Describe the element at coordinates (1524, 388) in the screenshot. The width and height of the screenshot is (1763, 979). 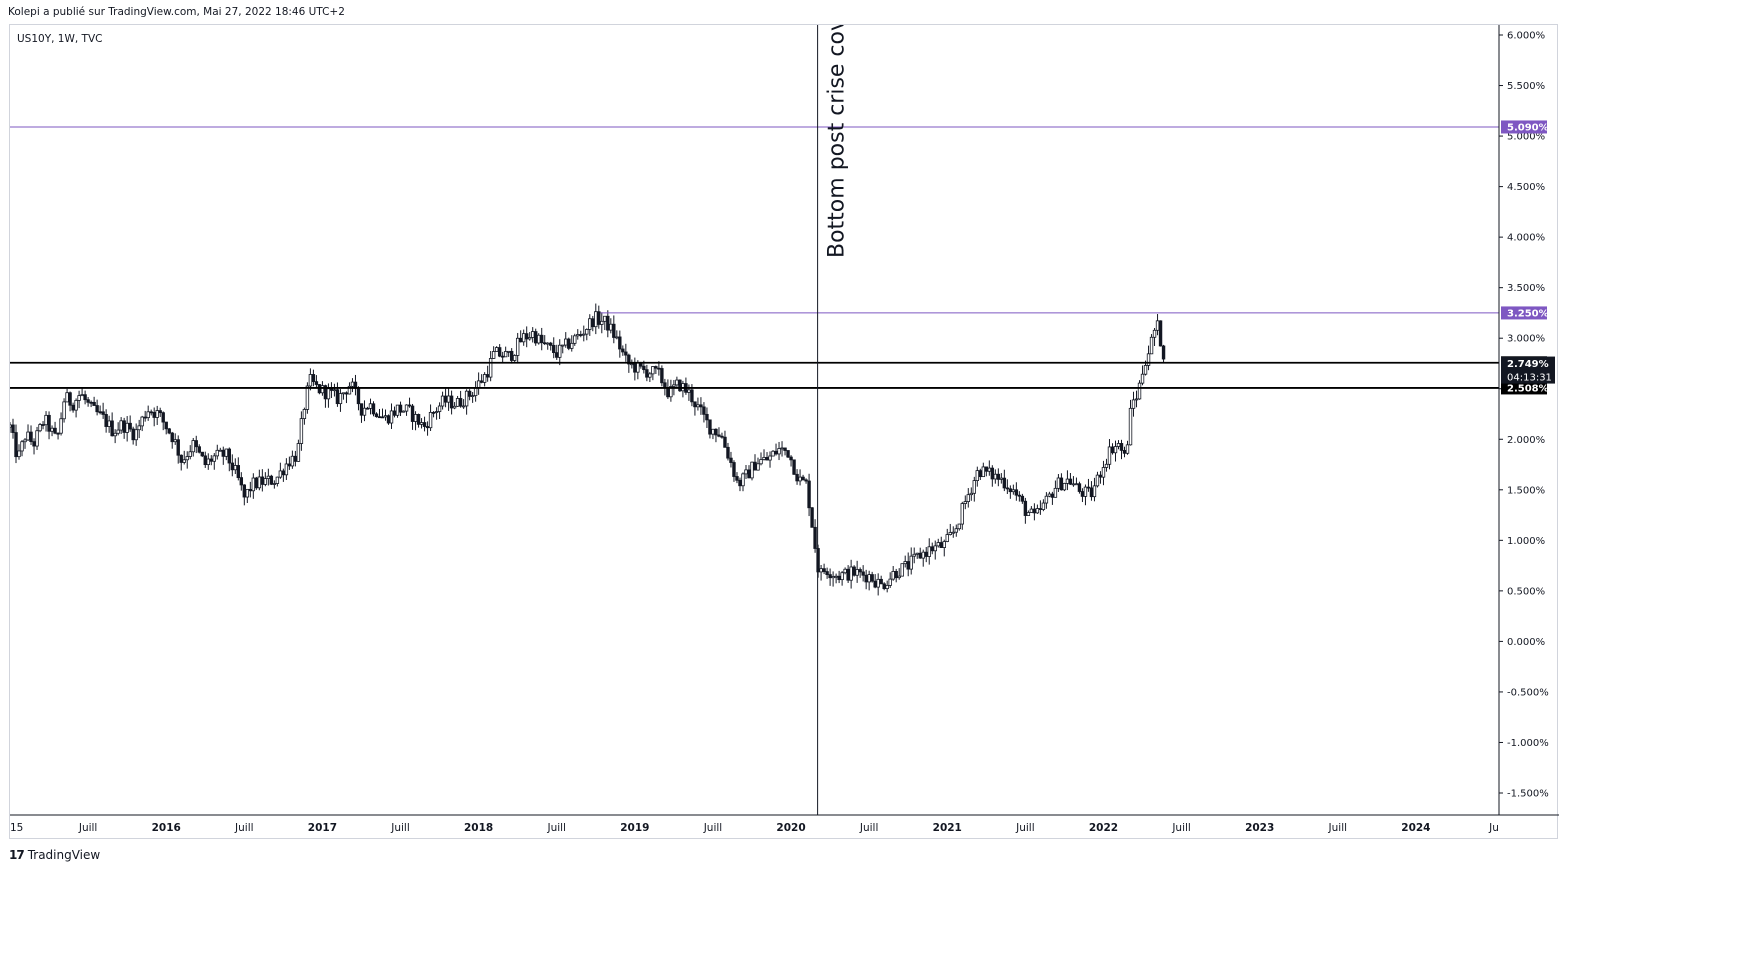
I see `support-2508-badge` at that location.